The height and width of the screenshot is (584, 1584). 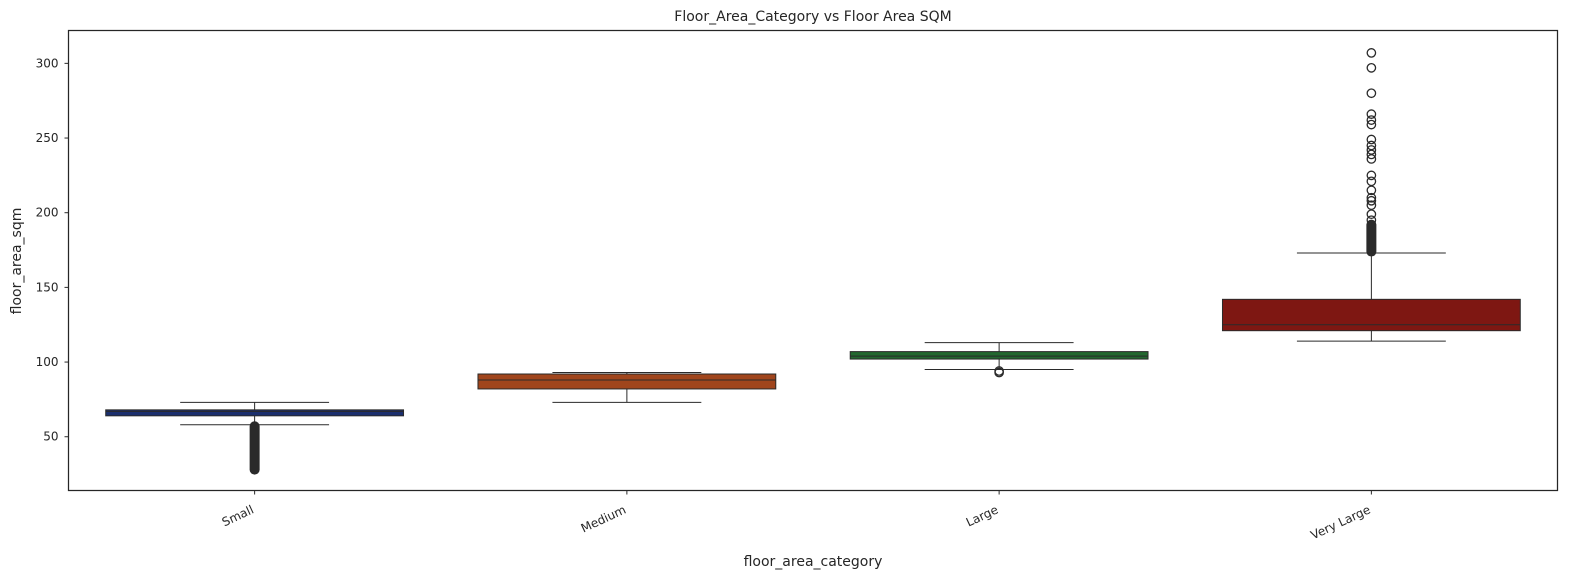 What do you see at coordinates (47, 138) in the screenshot?
I see `y-tick-label: 250` at bounding box center [47, 138].